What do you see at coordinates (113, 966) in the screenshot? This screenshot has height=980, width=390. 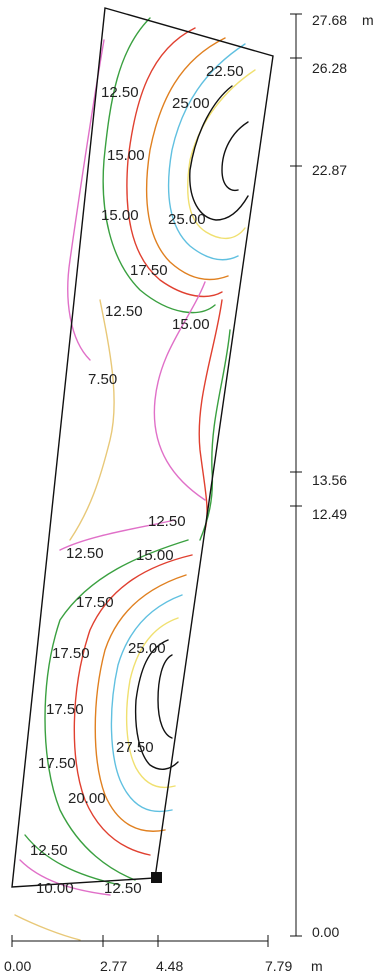 I see `bottom-axis-tick-label: 2.77` at bounding box center [113, 966].